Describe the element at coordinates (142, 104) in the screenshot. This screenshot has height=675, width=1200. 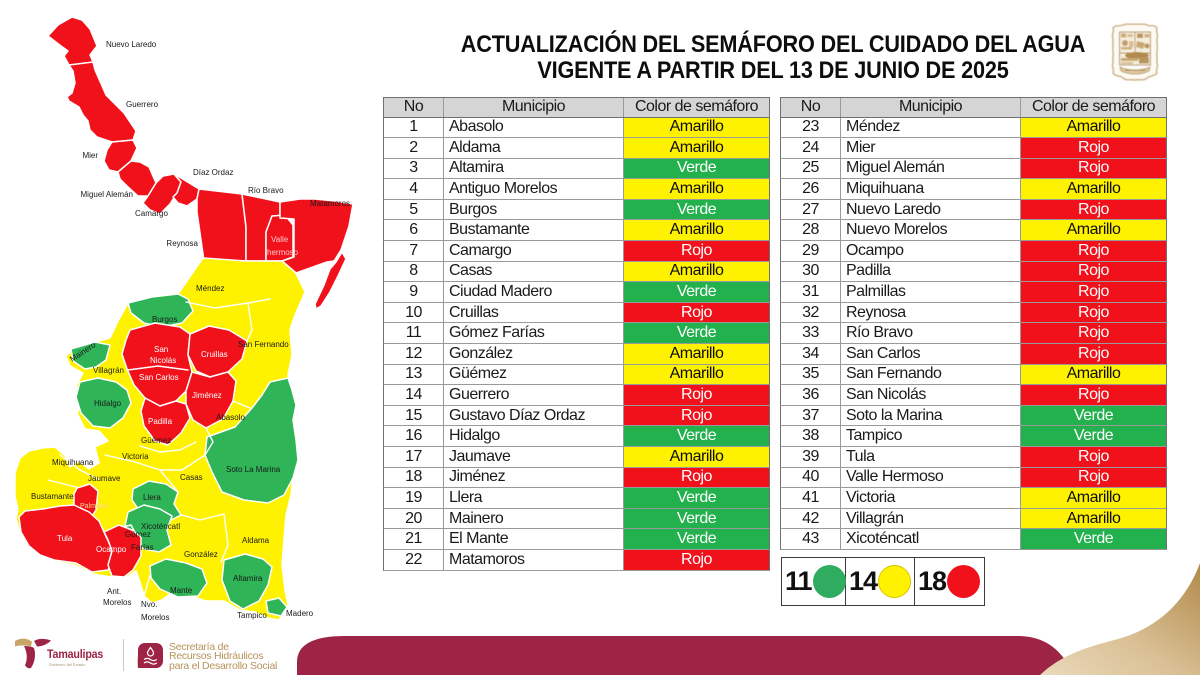
I see `svg-text: Guerrero` at that location.